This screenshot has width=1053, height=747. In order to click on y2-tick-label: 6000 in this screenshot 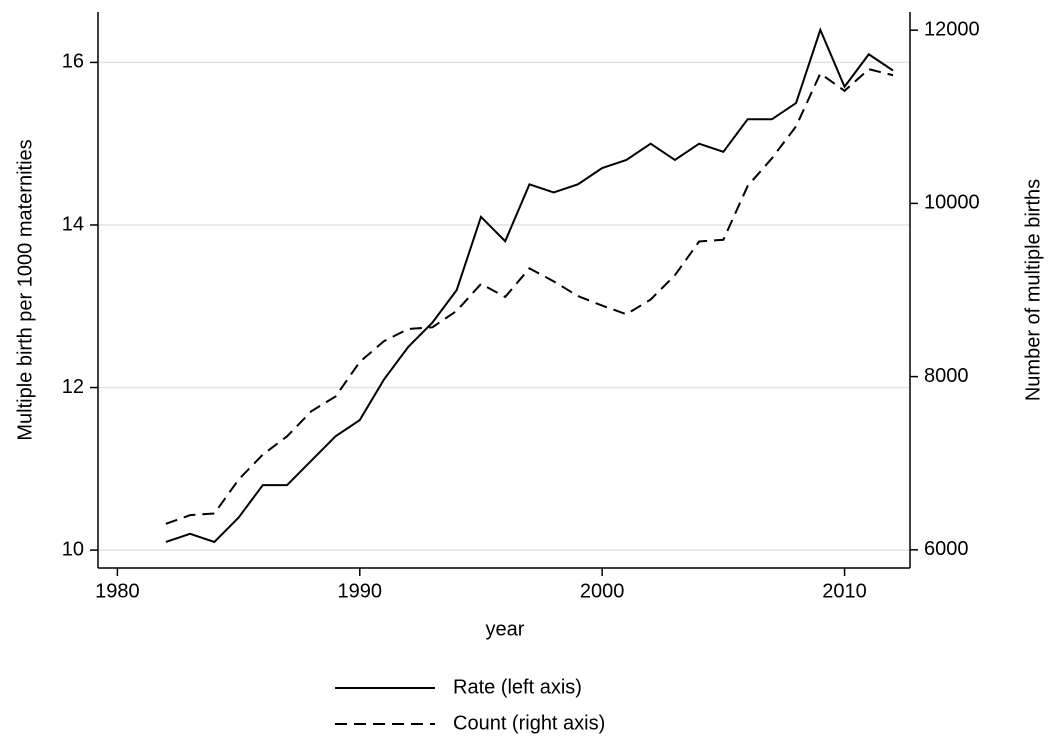, I will do `click(946, 549)`.